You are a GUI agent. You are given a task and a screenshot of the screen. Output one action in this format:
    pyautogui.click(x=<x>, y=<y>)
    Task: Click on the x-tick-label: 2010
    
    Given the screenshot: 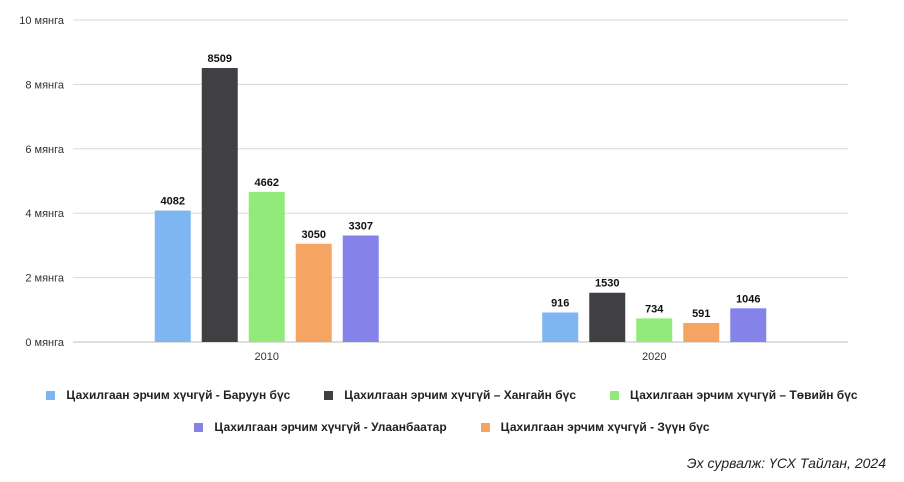 What is the action you would take?
    pyautogui.click(x=267, y=357)
    